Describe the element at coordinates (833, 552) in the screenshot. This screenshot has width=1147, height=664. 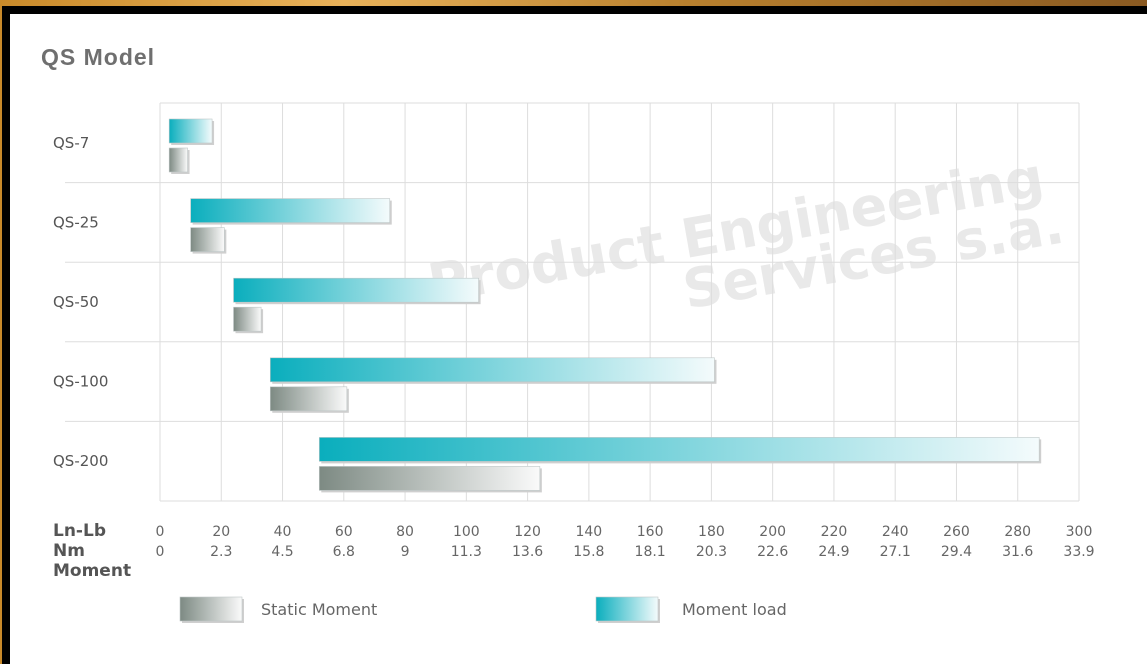
I see `tick-label: 24.9` at that location.